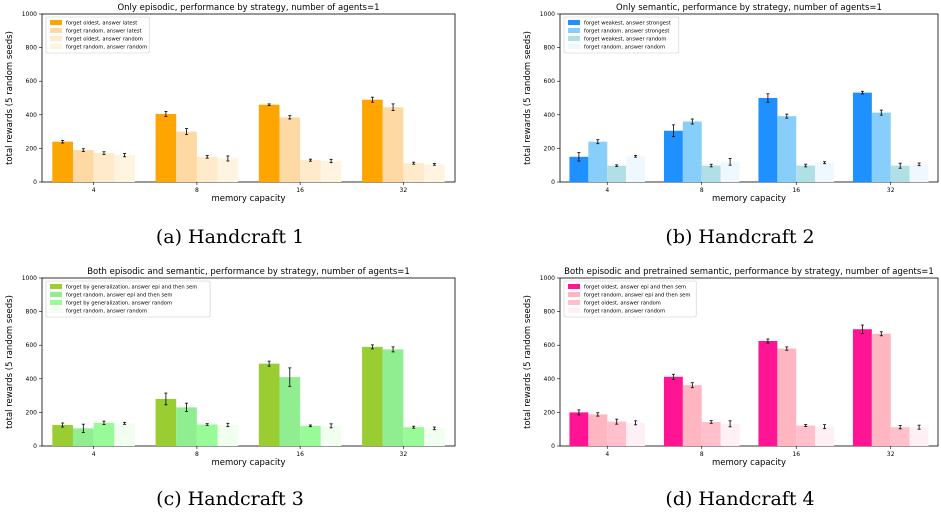 Image resolution: width=941 pixels, height=516 pixels. I want to click on panel-caption: (d) Handcraft 4, so click(739, 499).